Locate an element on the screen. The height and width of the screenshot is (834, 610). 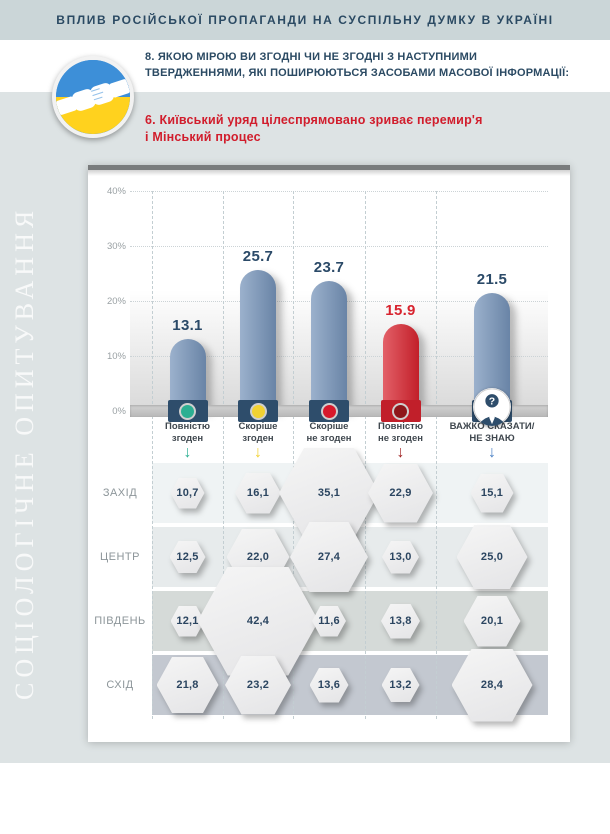
hexagon-value: 13,0 is located at coordinates (400, 557).